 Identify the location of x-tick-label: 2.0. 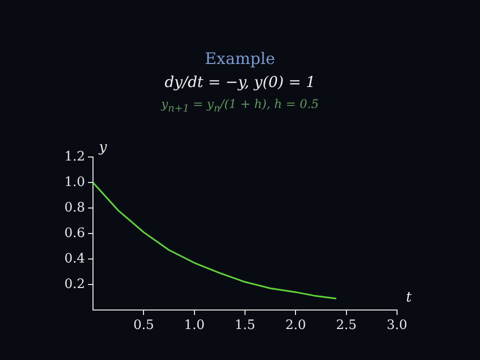
(295, 326).